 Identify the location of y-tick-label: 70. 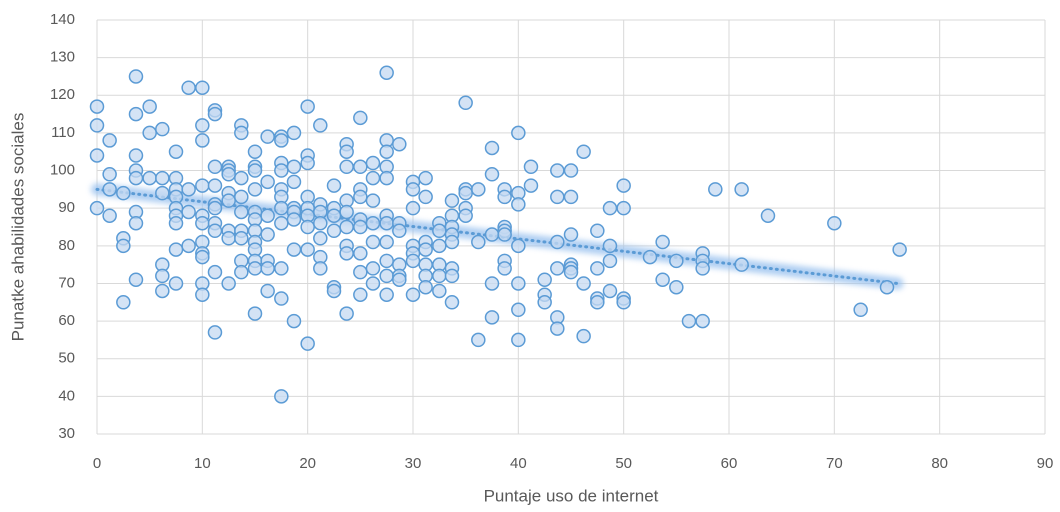
(66, 282).